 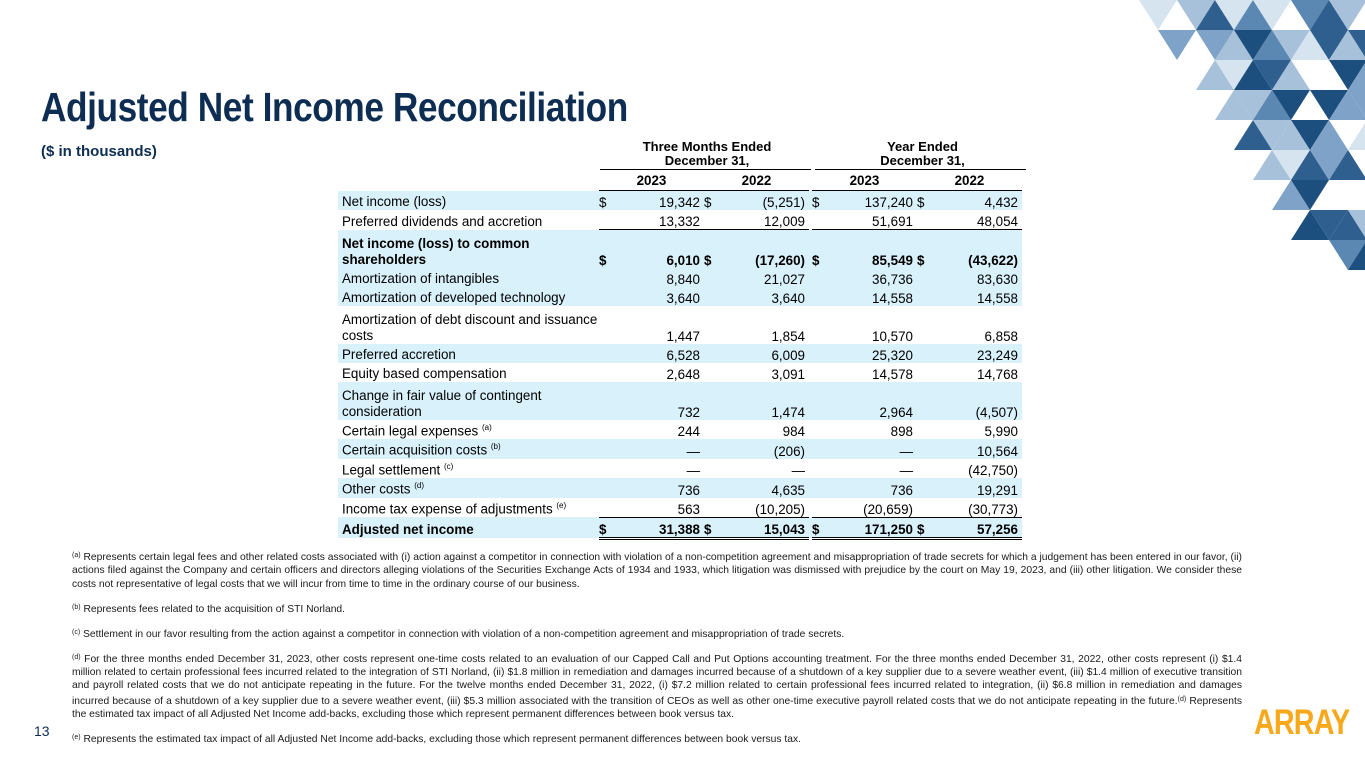 I want to click on row-label: Preferred accretion, so click(x=468, y=353).